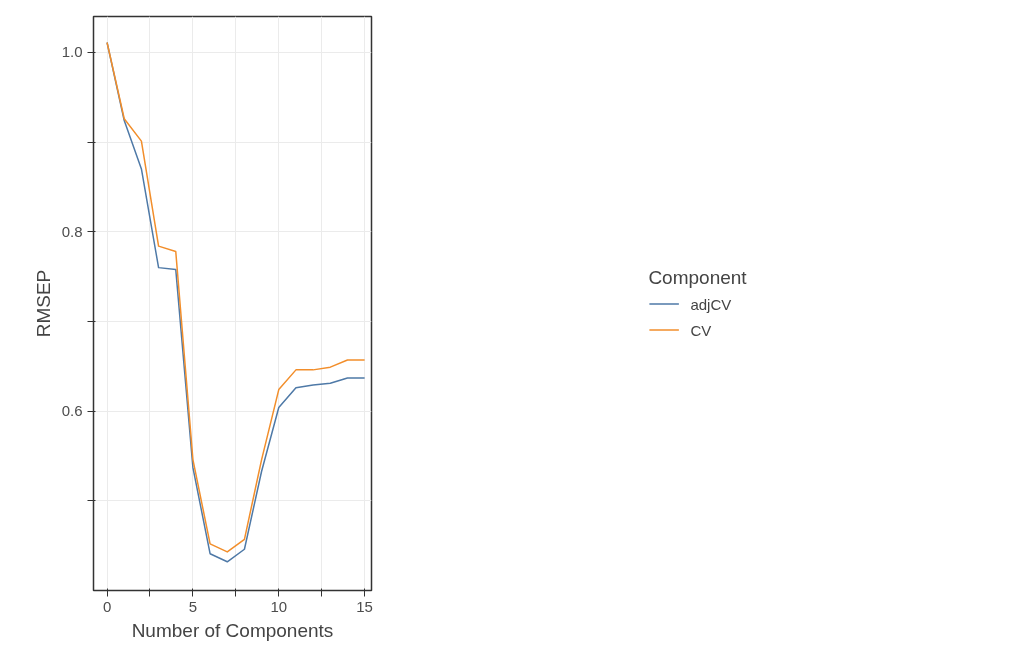 The height and width of the screenshot is (664, 1024). Describe the element at coordinates (43, 303) in the screenshot. I see `y-axis-title: RMSEP` at that location.